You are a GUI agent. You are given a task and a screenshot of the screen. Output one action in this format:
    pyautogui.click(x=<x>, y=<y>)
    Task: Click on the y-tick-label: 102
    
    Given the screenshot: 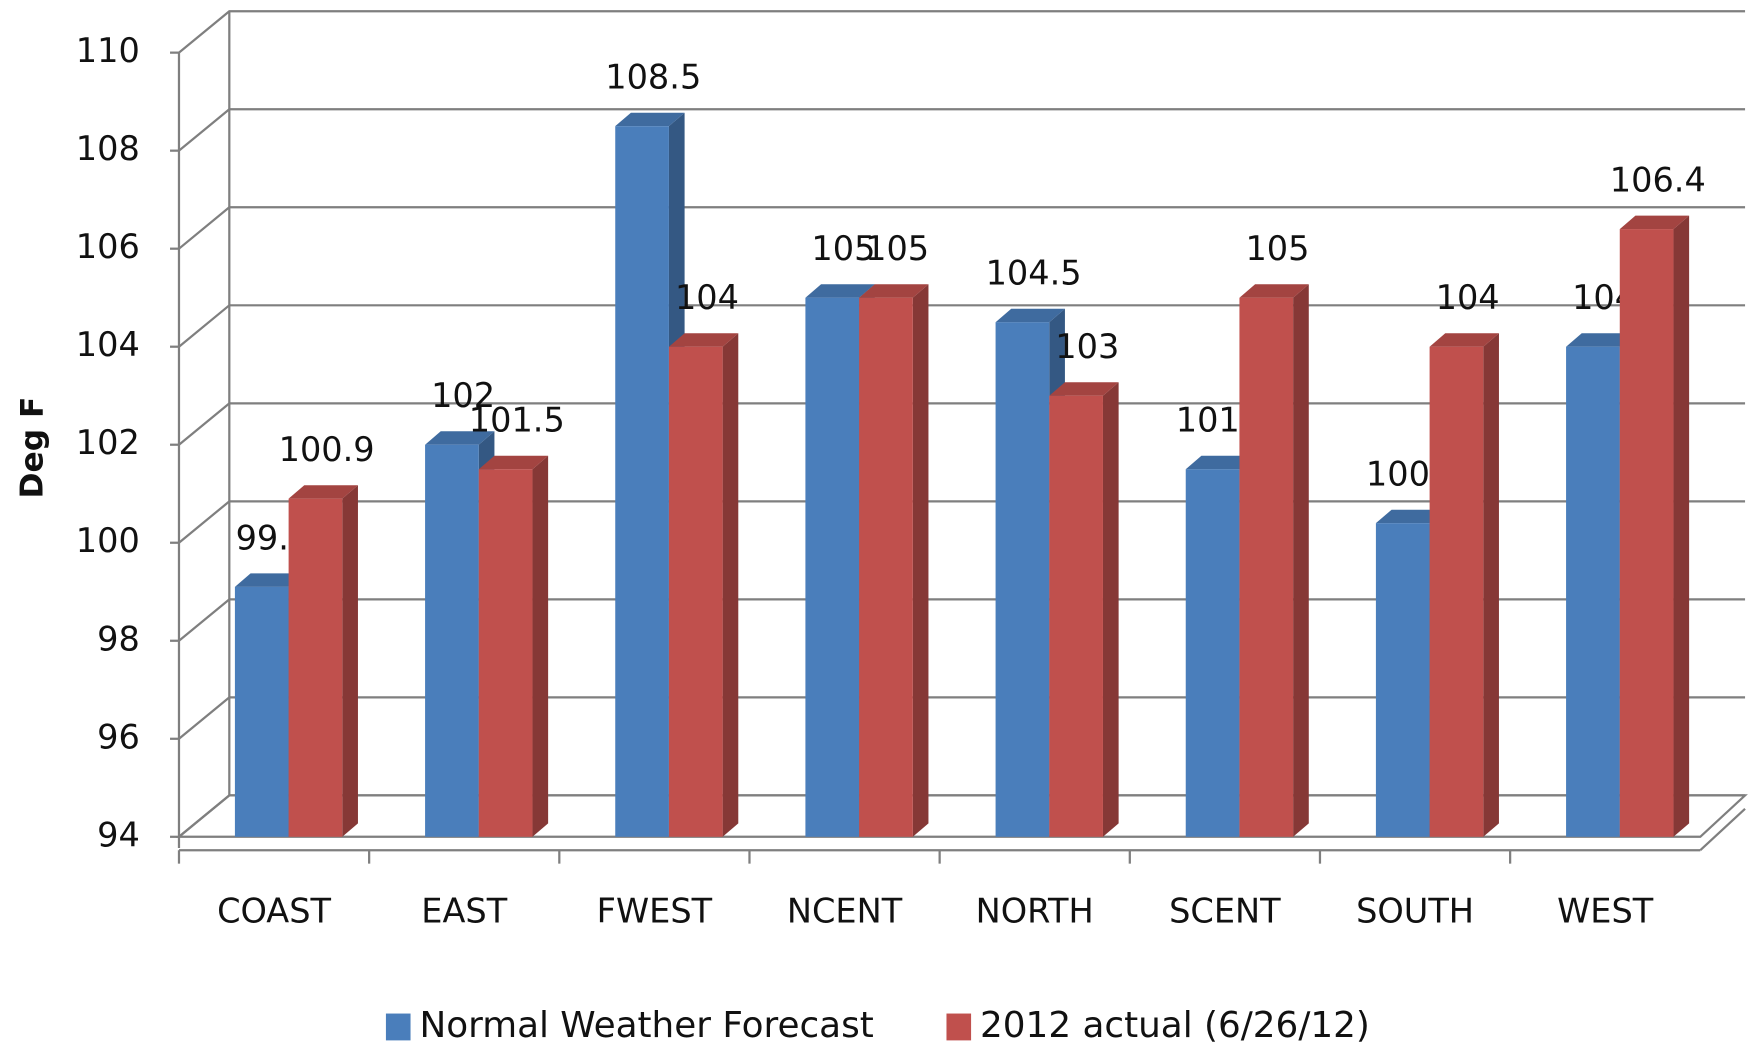 What is the action you would take?
    pyautogui.click(x=108, y=442)
    